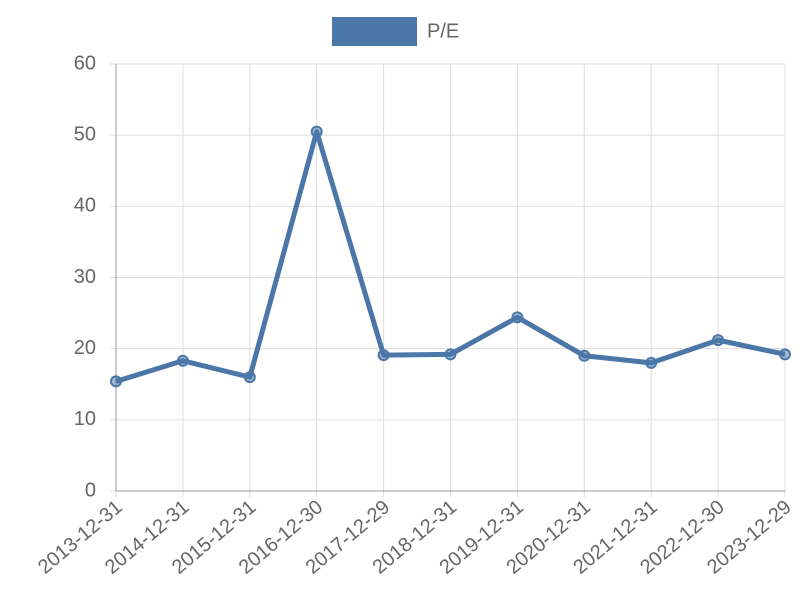  Describe the element at coordinates (85, 63) in the screenshot. I see `y-tick-label: 60` at that location.